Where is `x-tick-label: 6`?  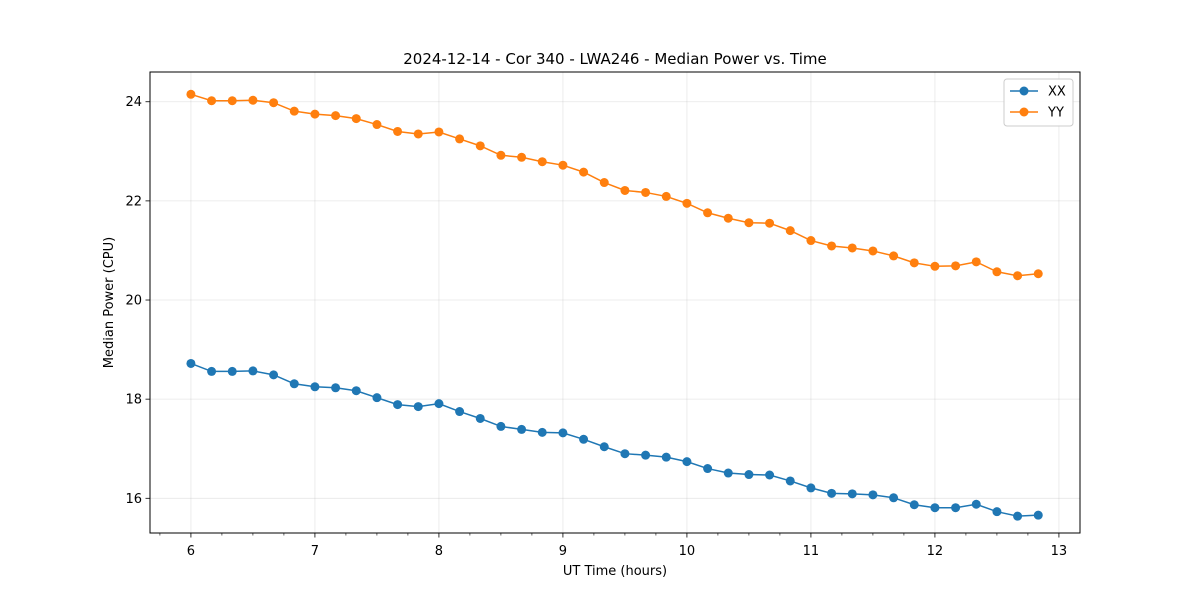
x-tick-label: 6 is located at coordinates (191, 551).